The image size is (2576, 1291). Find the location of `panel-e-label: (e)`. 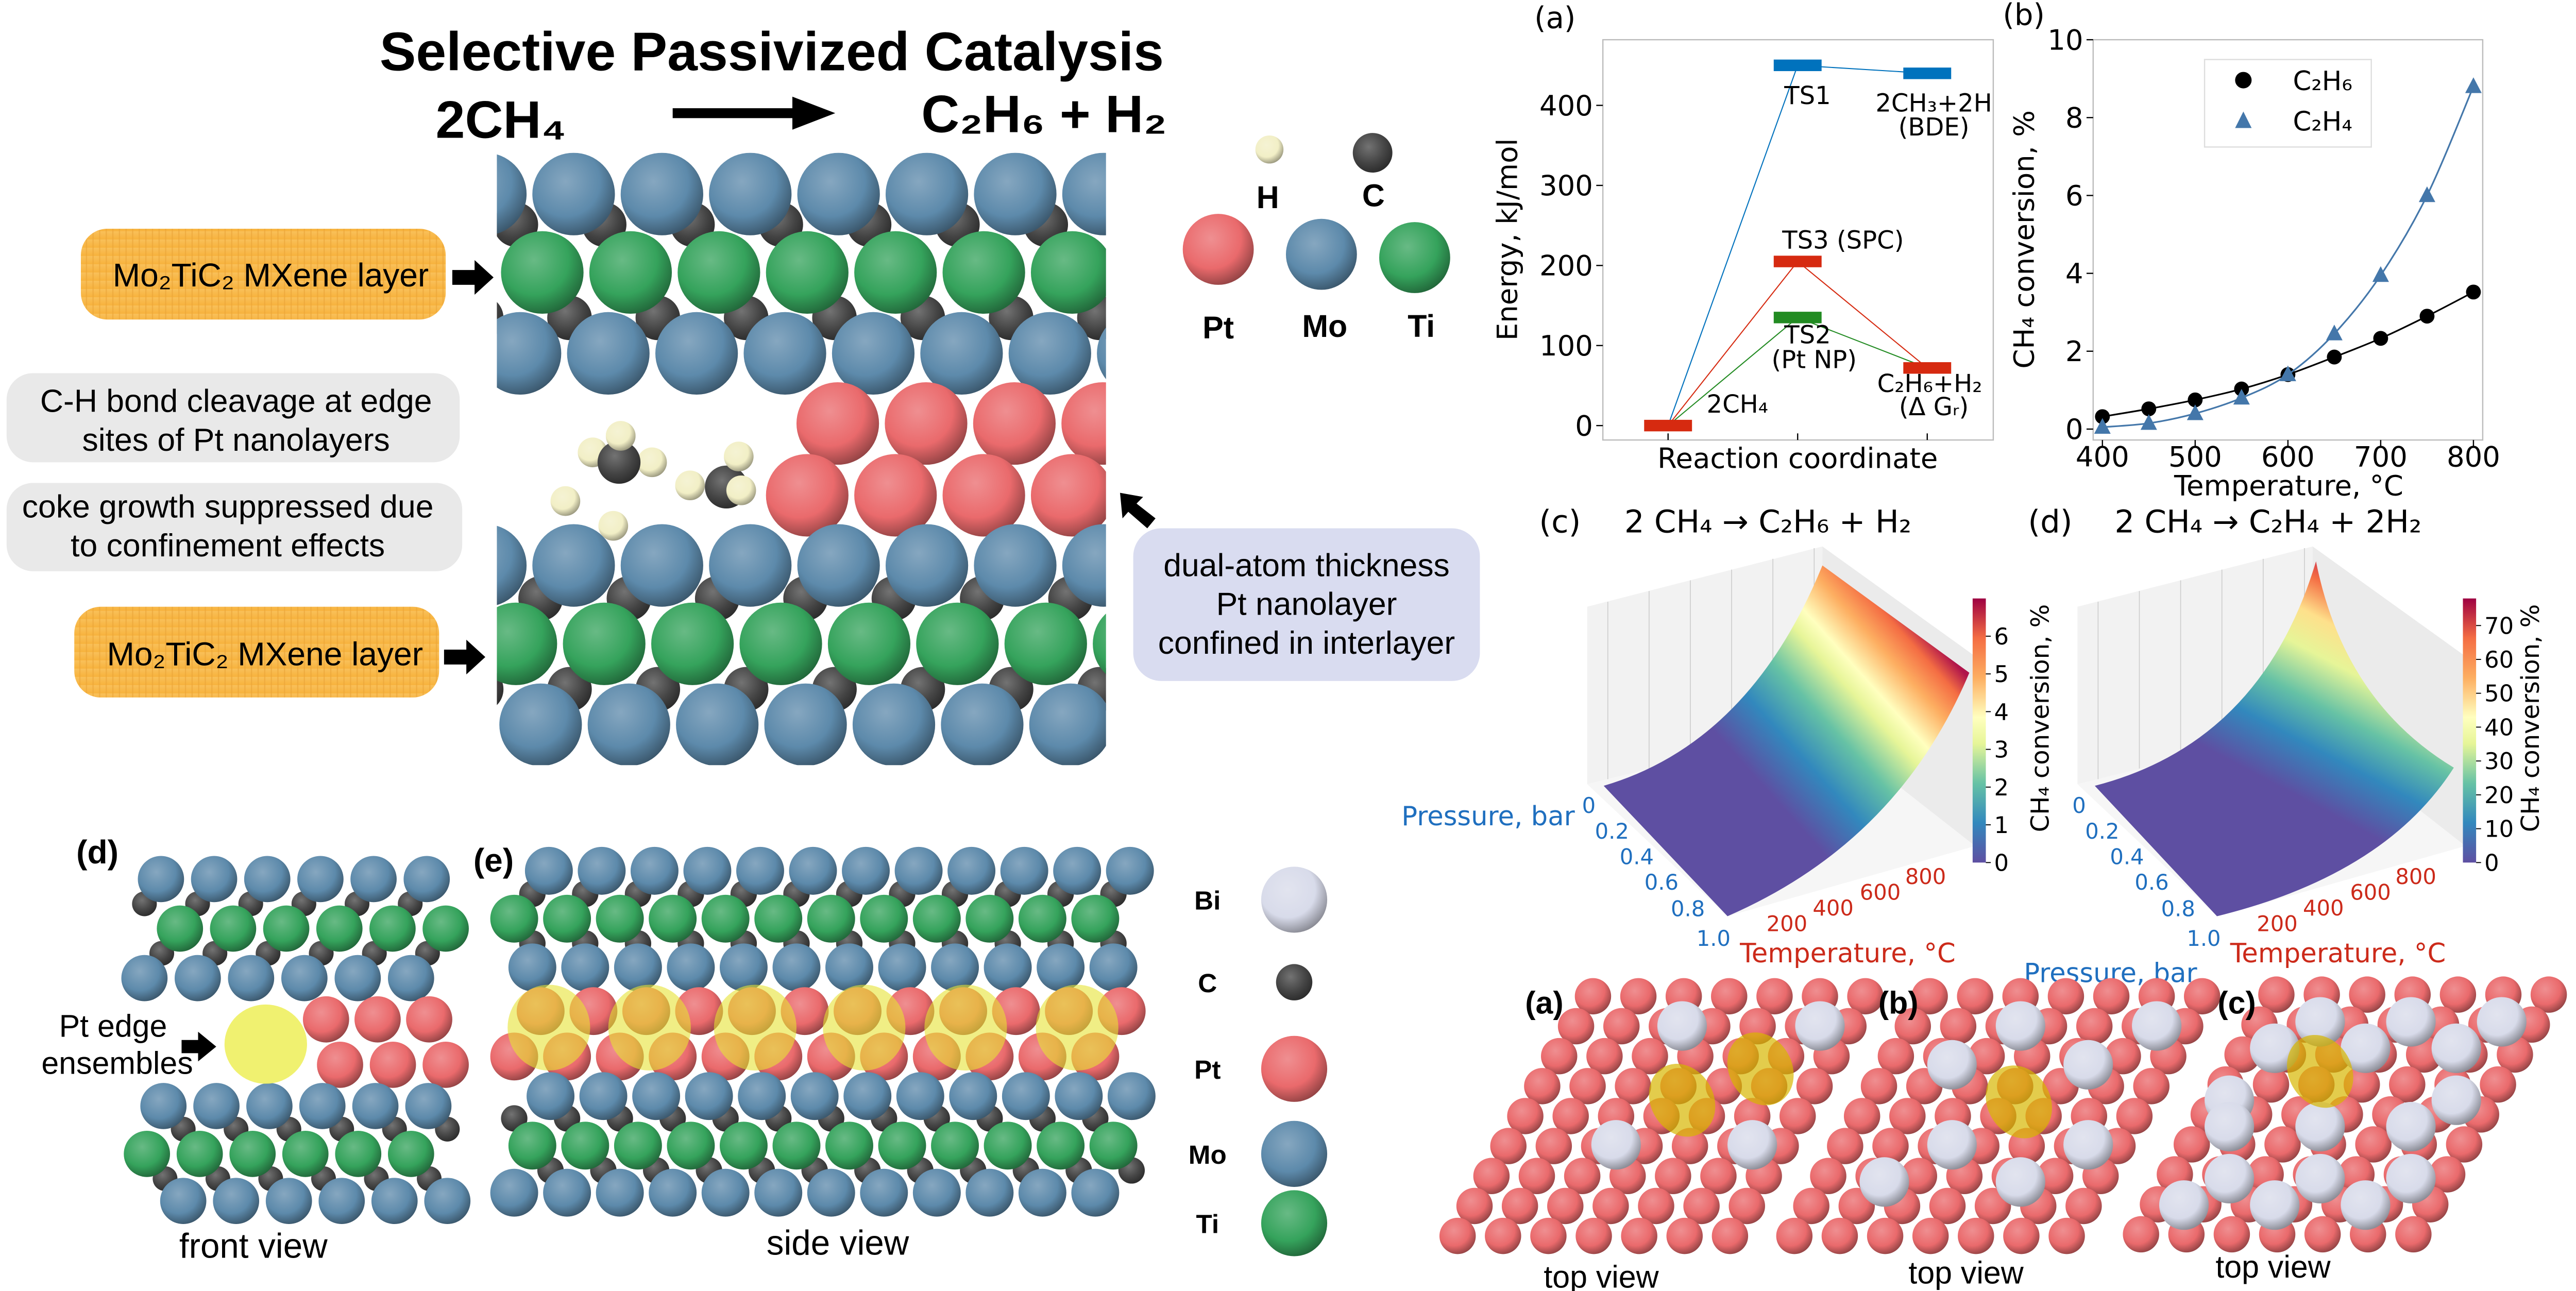

panel-e-label: (e) is located at coordinates (493, 861).